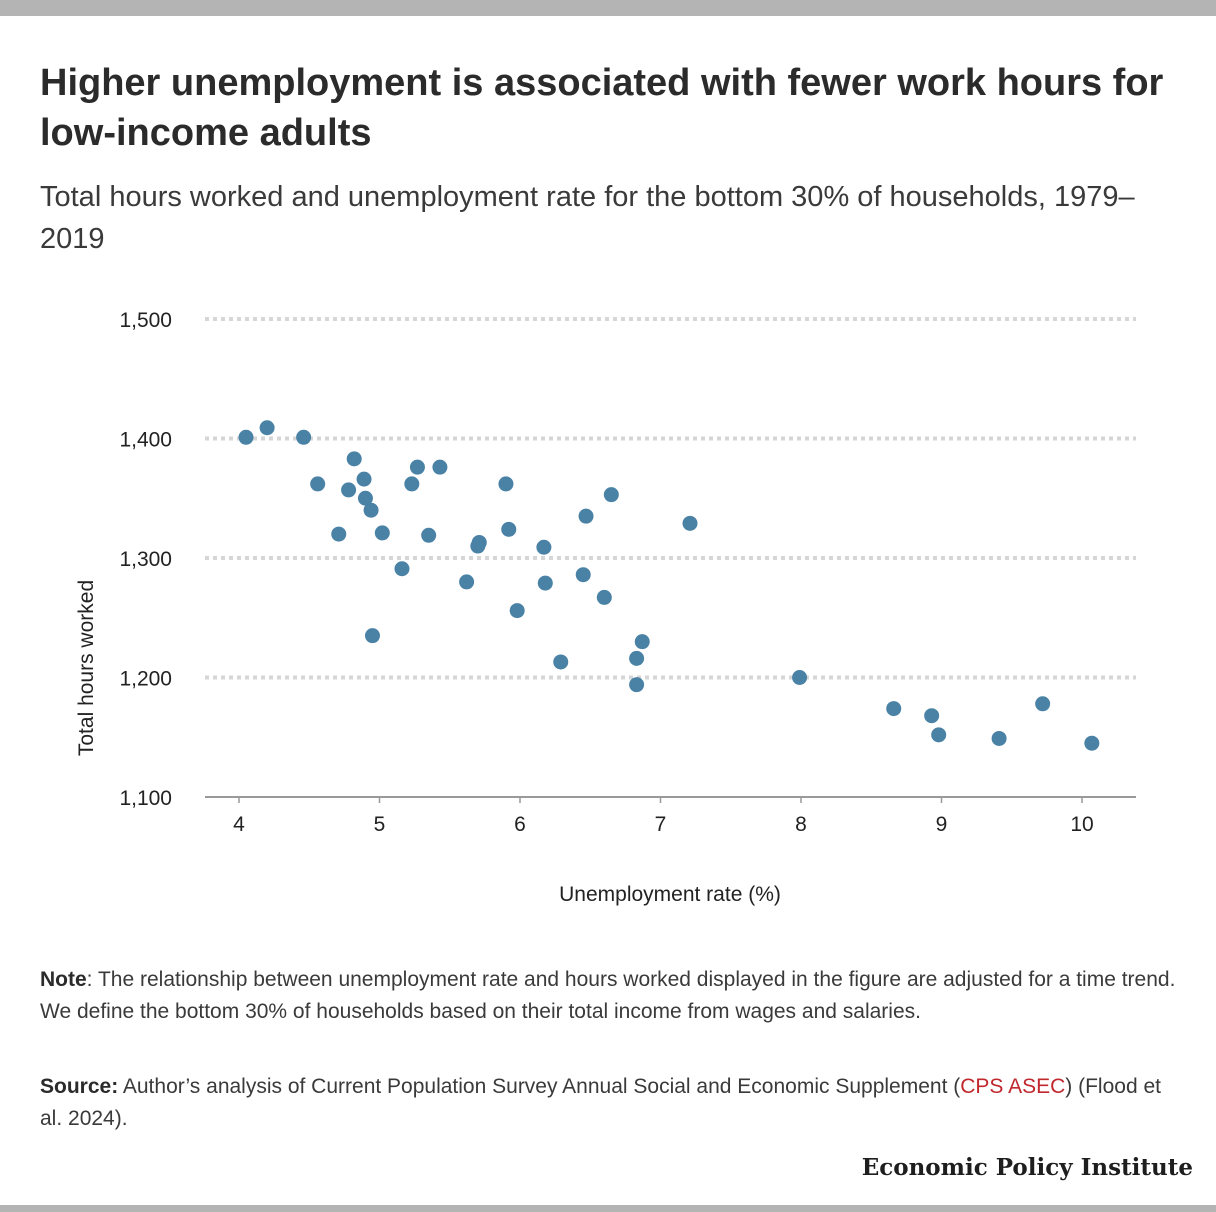  I want to click on bottom-border, so click(608, 1208).